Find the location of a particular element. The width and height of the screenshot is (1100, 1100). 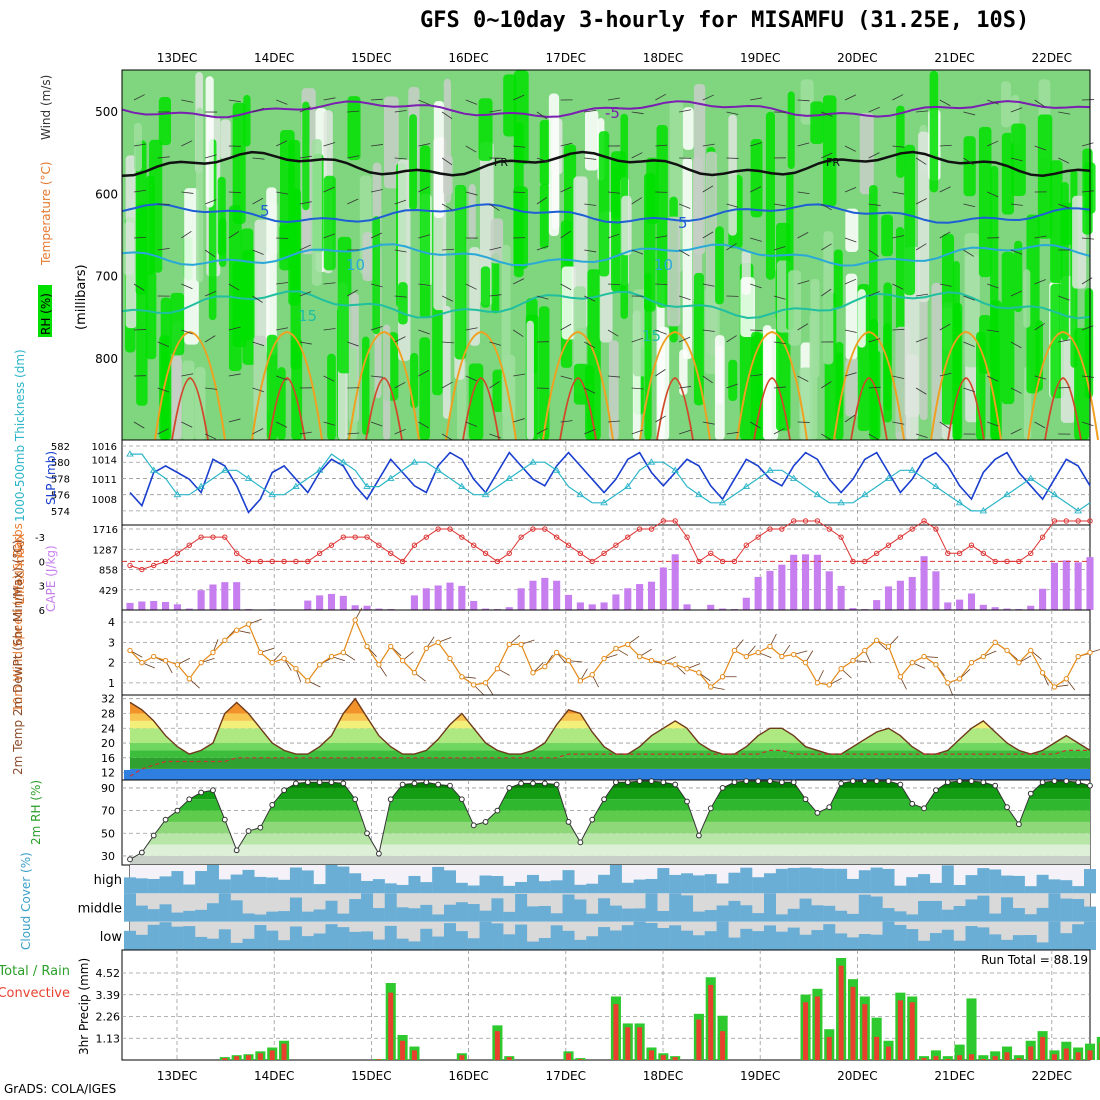

row-label: middle is located at coordinates (100, 909).